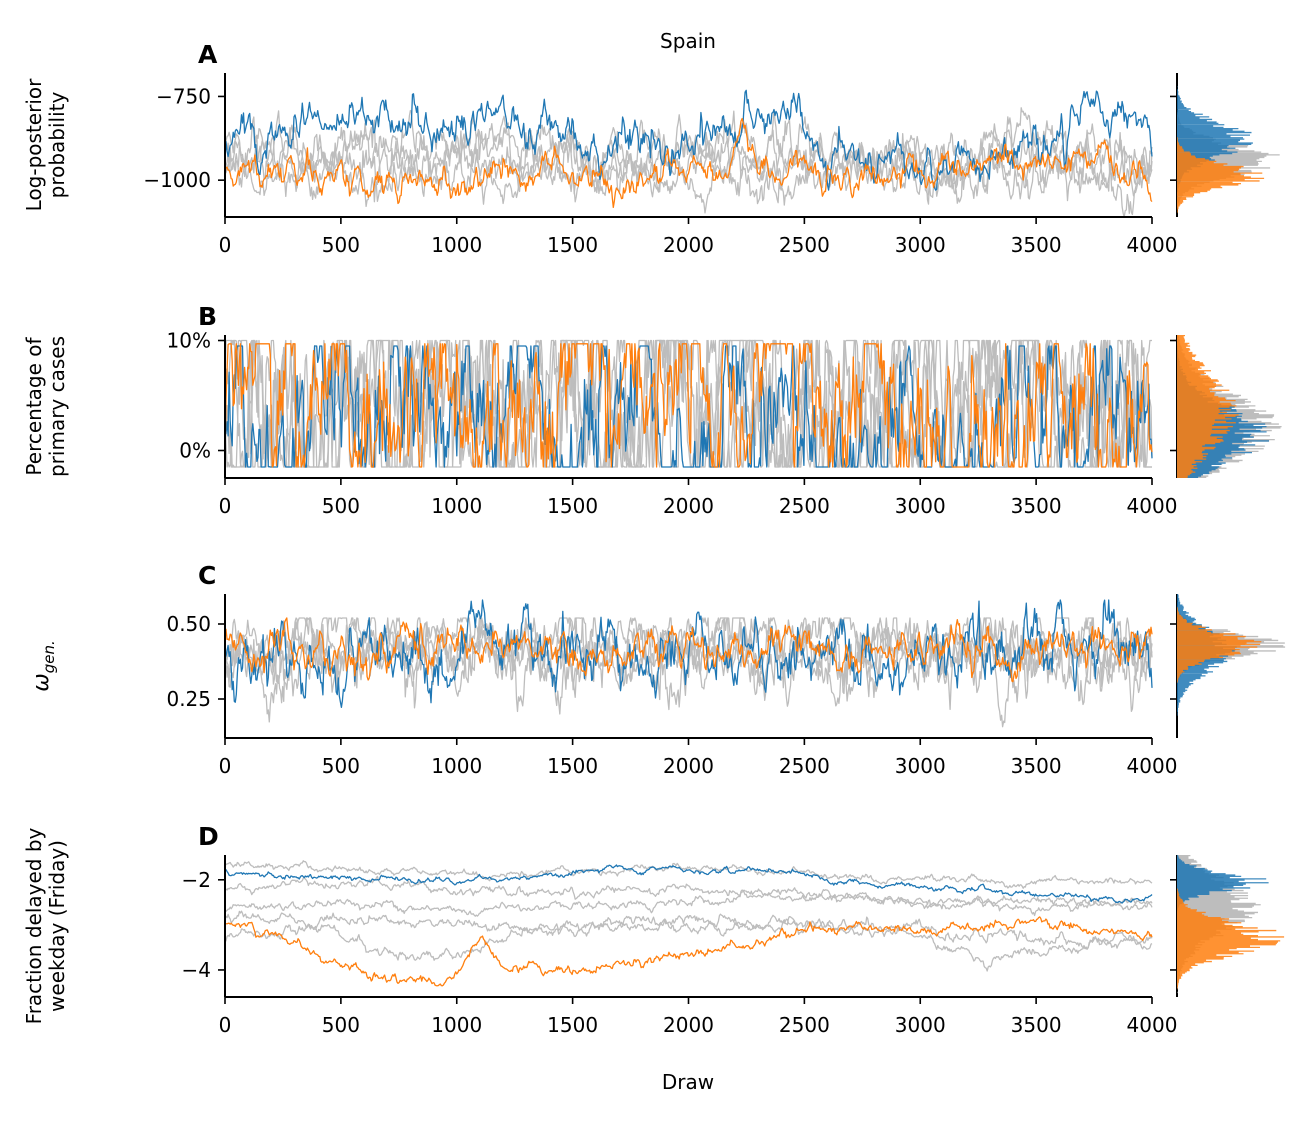 This screenshot has height=1126, width=1300. What do you see at coordinates (183, 96) in the screenshot?
I see `y-tick-label: −750` at bounding box center [183, 96].